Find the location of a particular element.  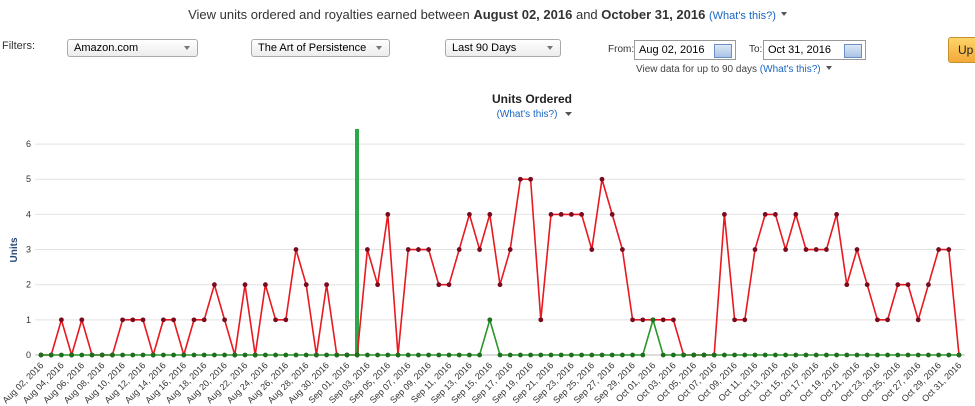

to-label: To: is located at coordinates (756, 49).